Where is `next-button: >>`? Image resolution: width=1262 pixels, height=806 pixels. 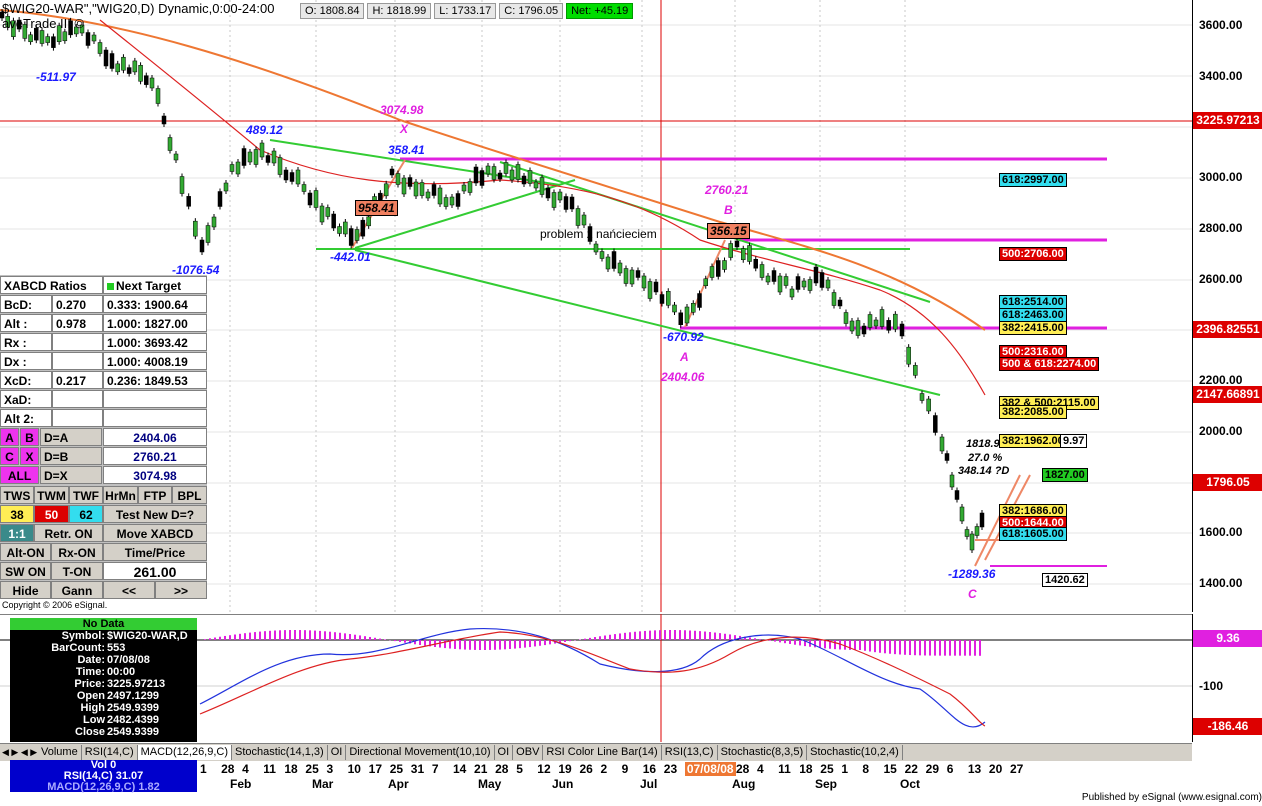
next-button: >> is located at coordinates (181, 590).